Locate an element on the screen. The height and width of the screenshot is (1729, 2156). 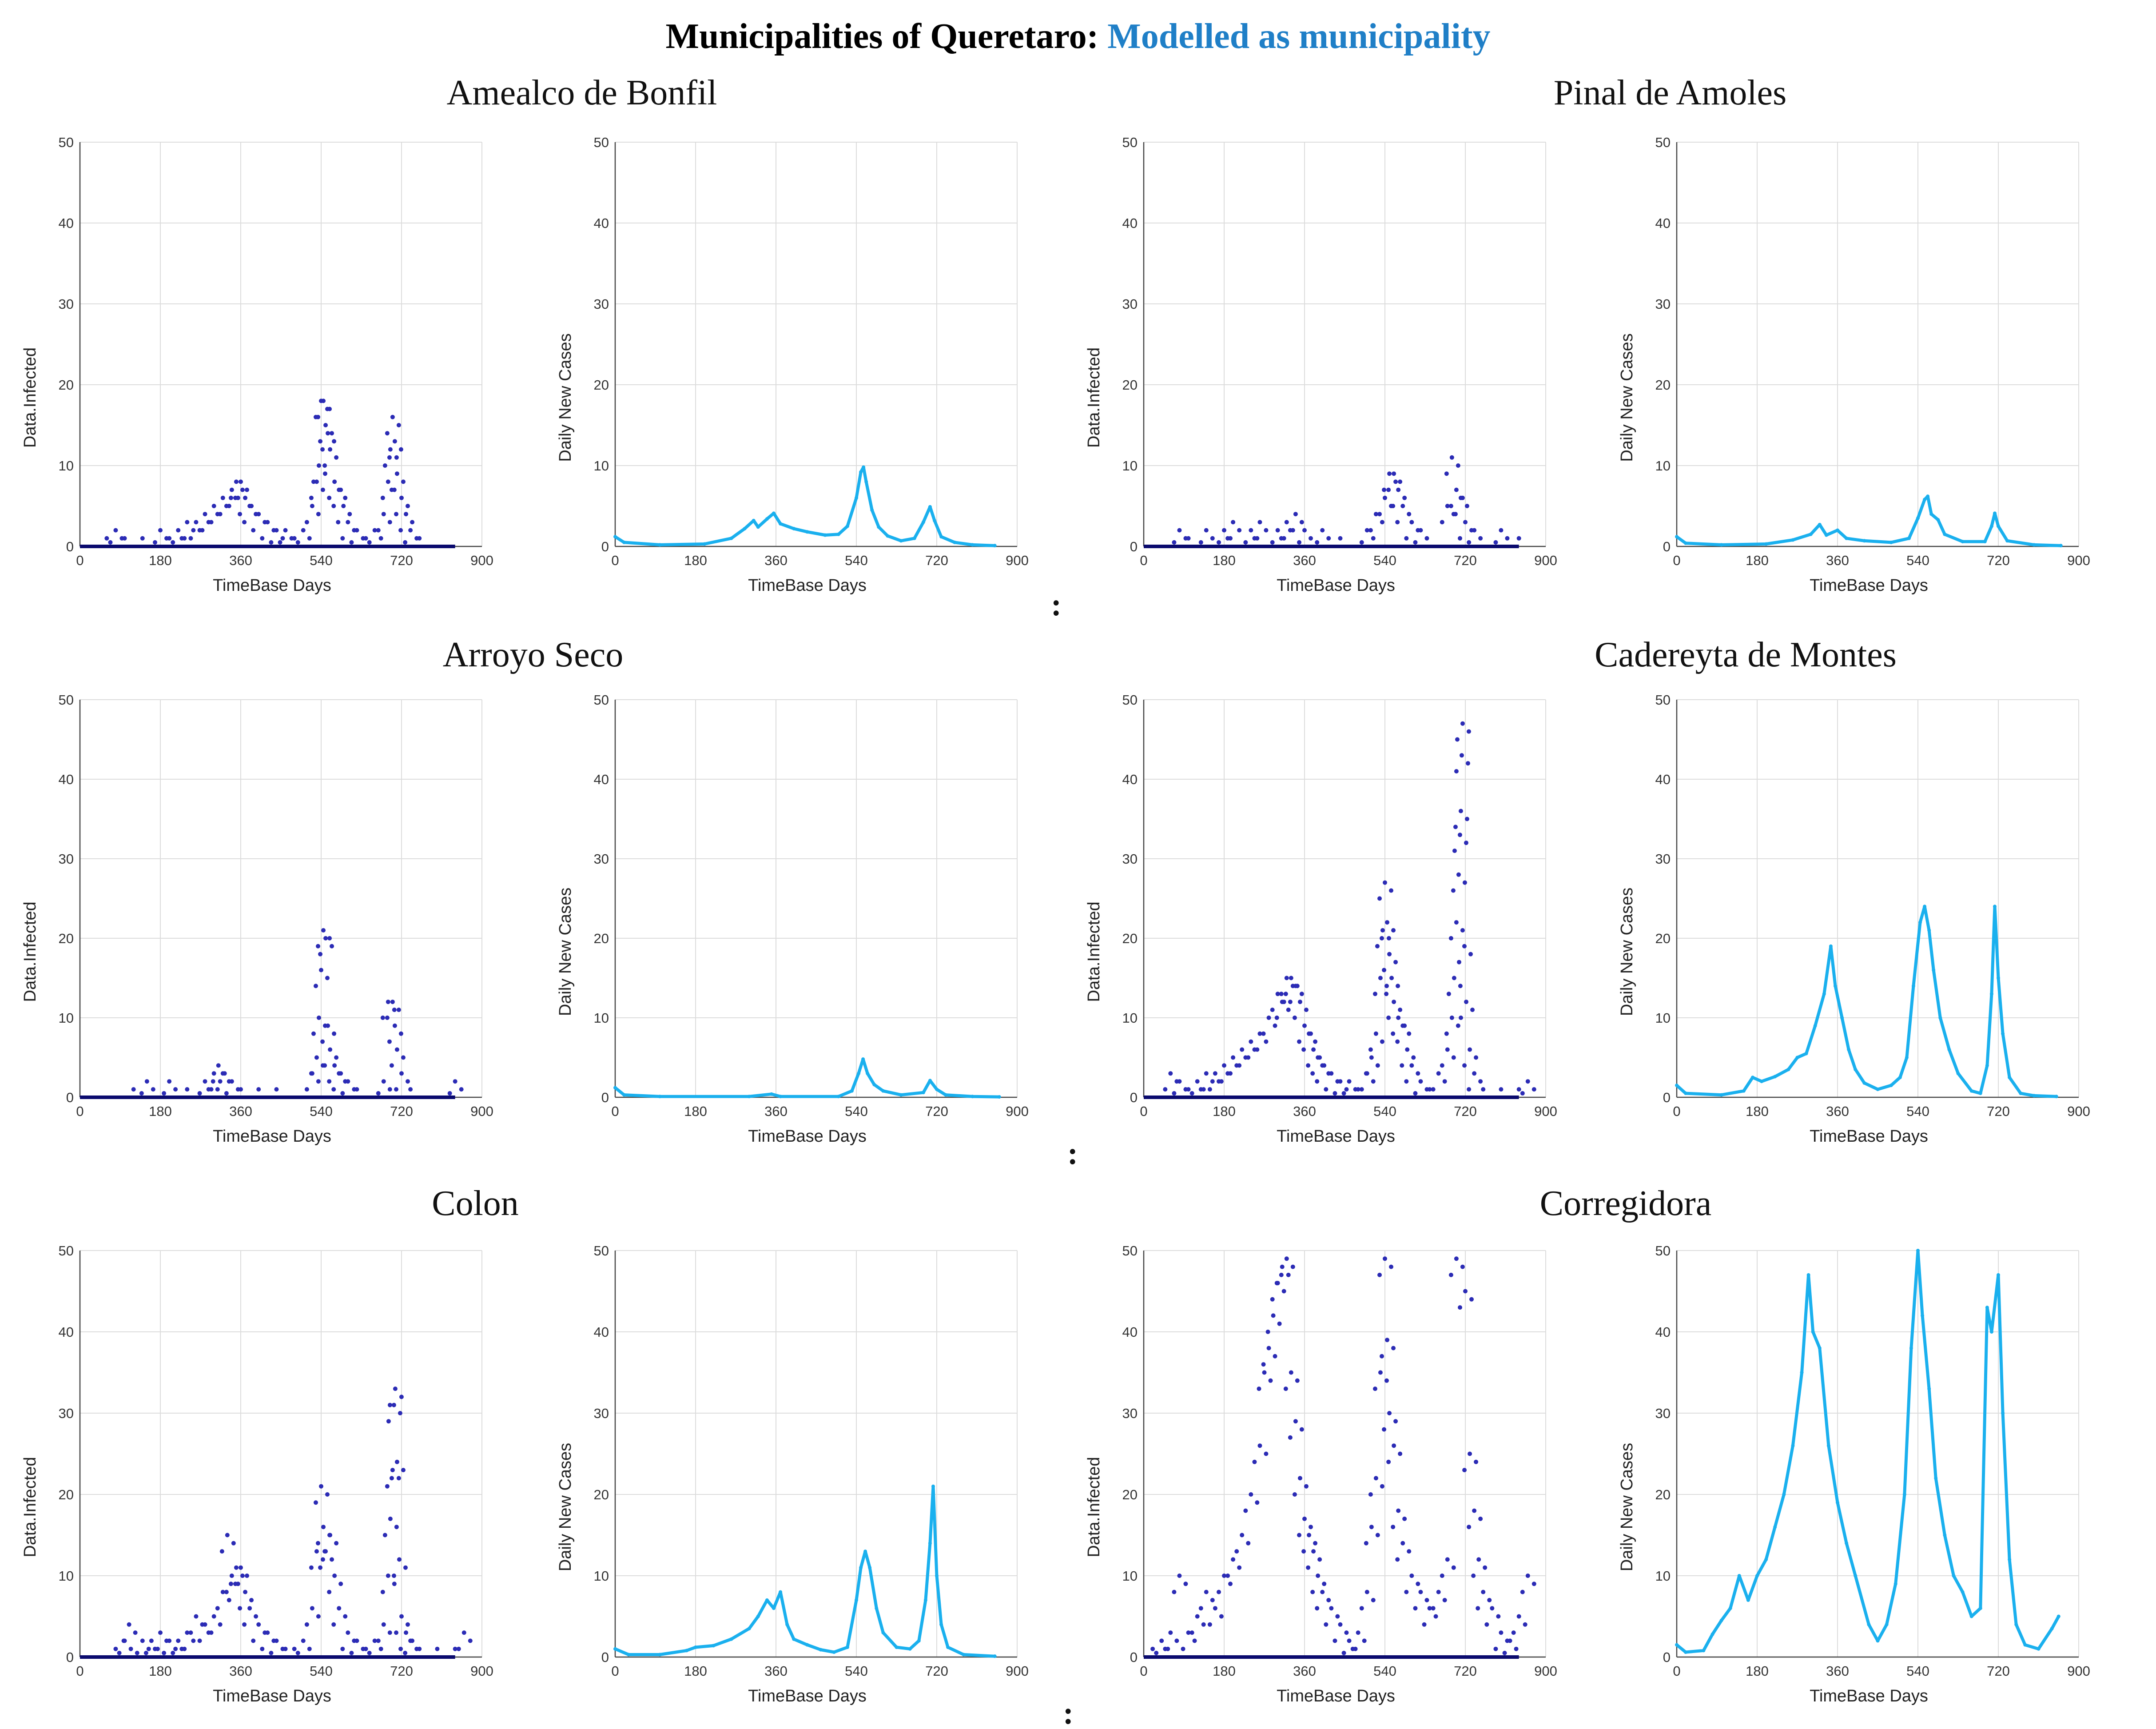
y-tick-label: 0 is located at coordinates (70, 1657).